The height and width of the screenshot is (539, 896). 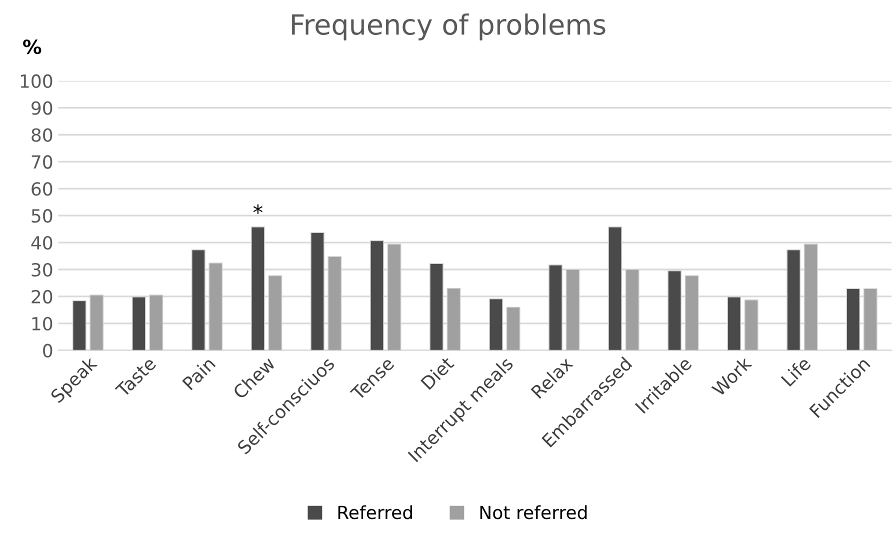 What do you see at coordinates (258, 209) in the screenshot?
I see `annotation: *` at bounding box center [258, 209].